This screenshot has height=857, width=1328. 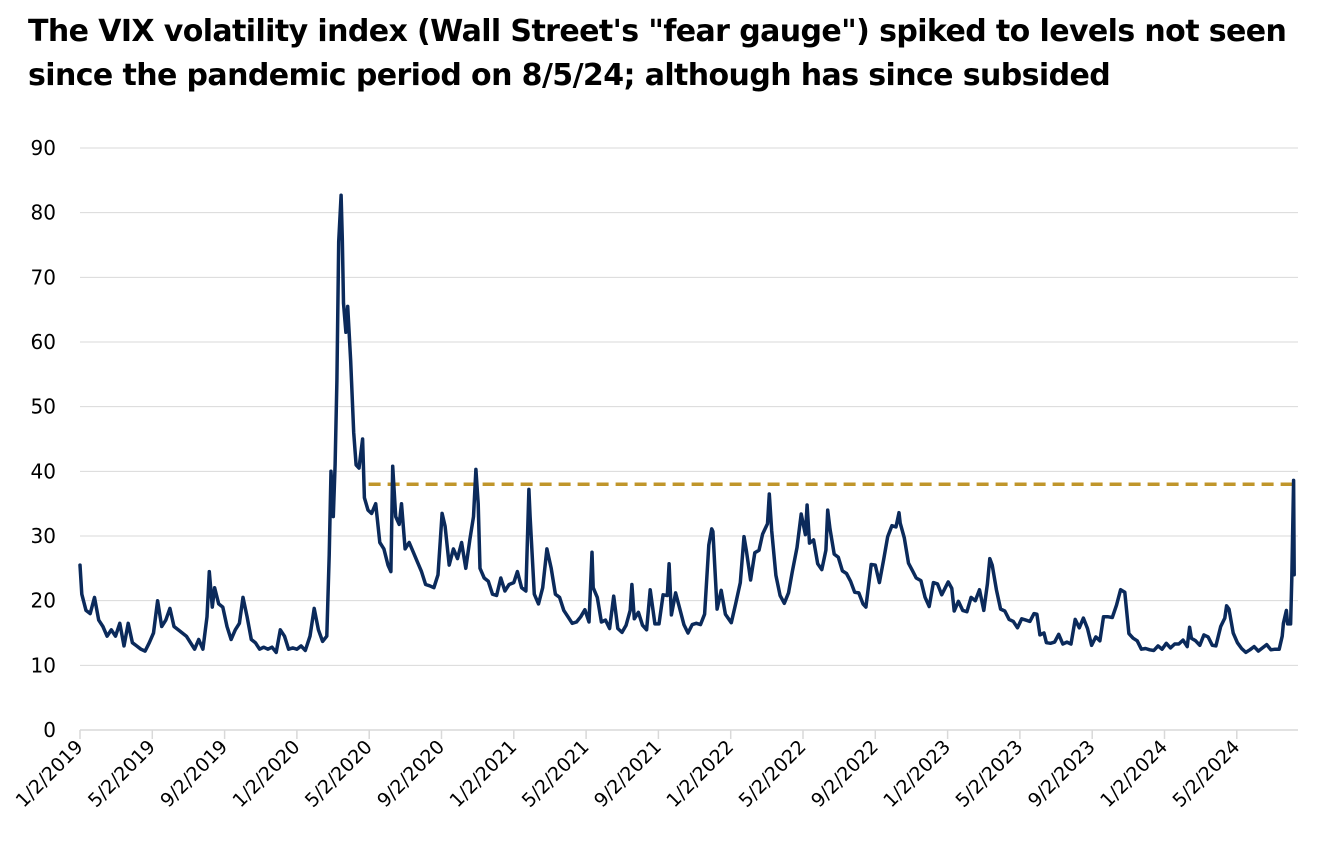 What do you see at coordinates (122, 774) in the screenshot?
I see `x-tick-label: 5/2/2019` at bounding box center [122, 774].